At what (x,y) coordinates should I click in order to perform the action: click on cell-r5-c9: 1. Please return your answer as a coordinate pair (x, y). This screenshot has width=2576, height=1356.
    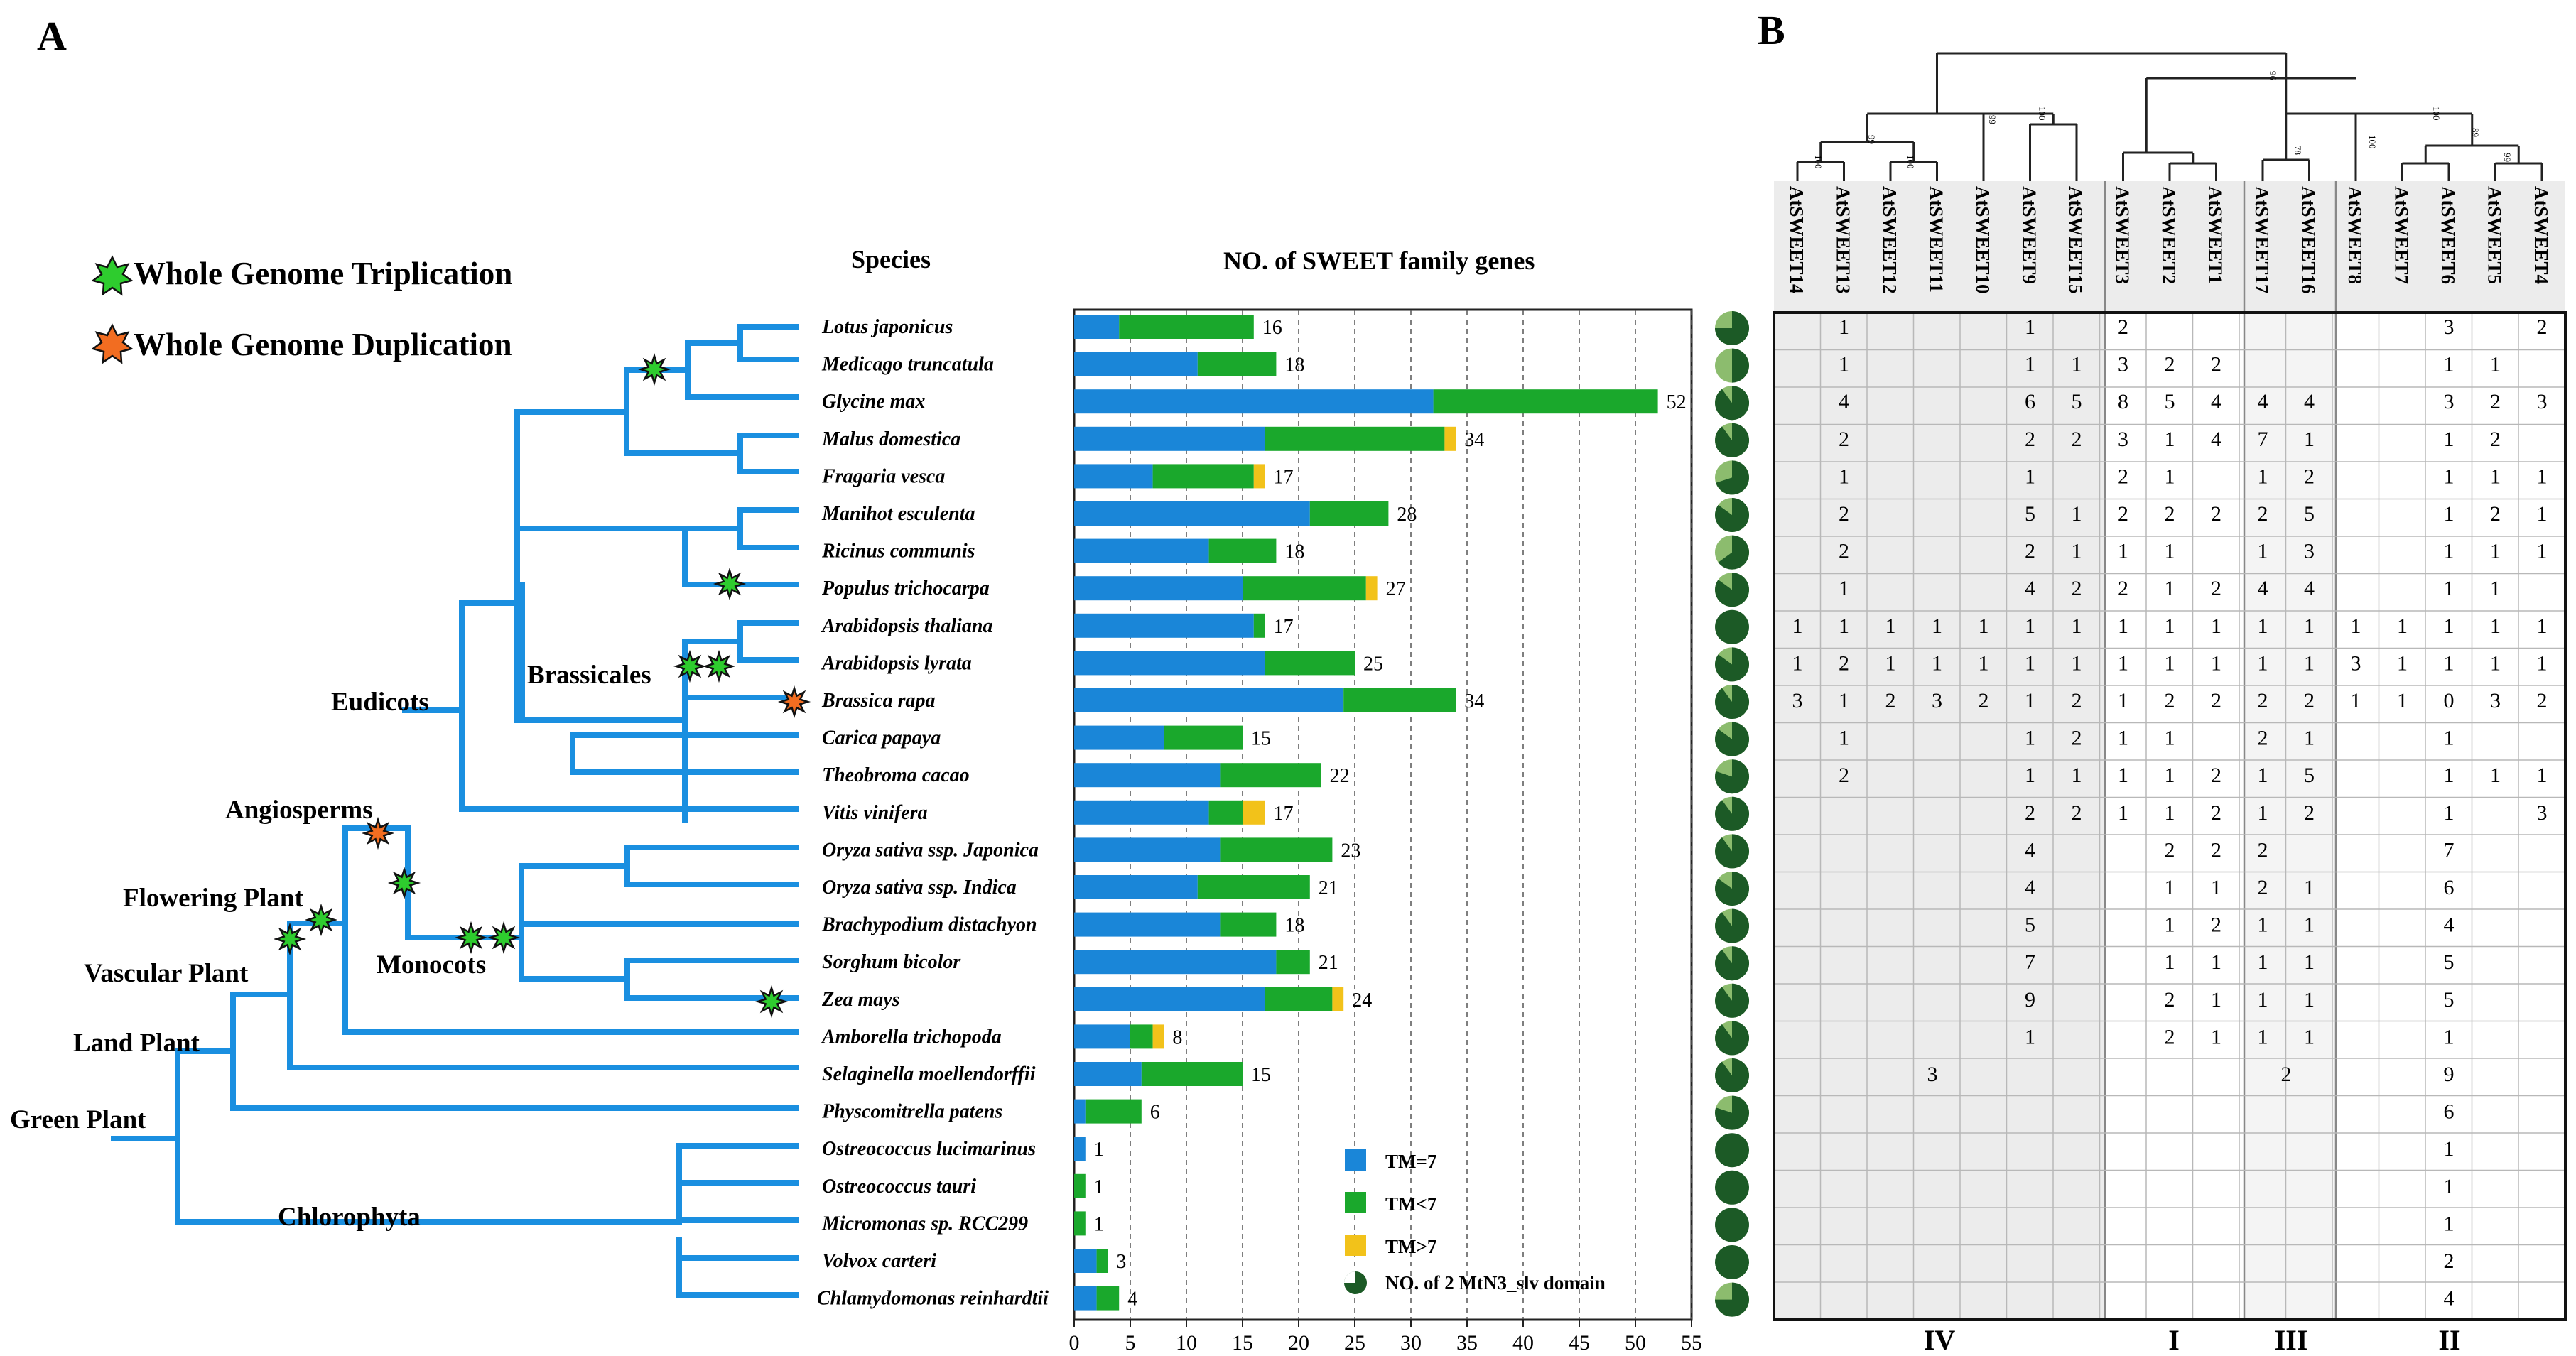
    Looking at the image, I should click on (2170, 477).